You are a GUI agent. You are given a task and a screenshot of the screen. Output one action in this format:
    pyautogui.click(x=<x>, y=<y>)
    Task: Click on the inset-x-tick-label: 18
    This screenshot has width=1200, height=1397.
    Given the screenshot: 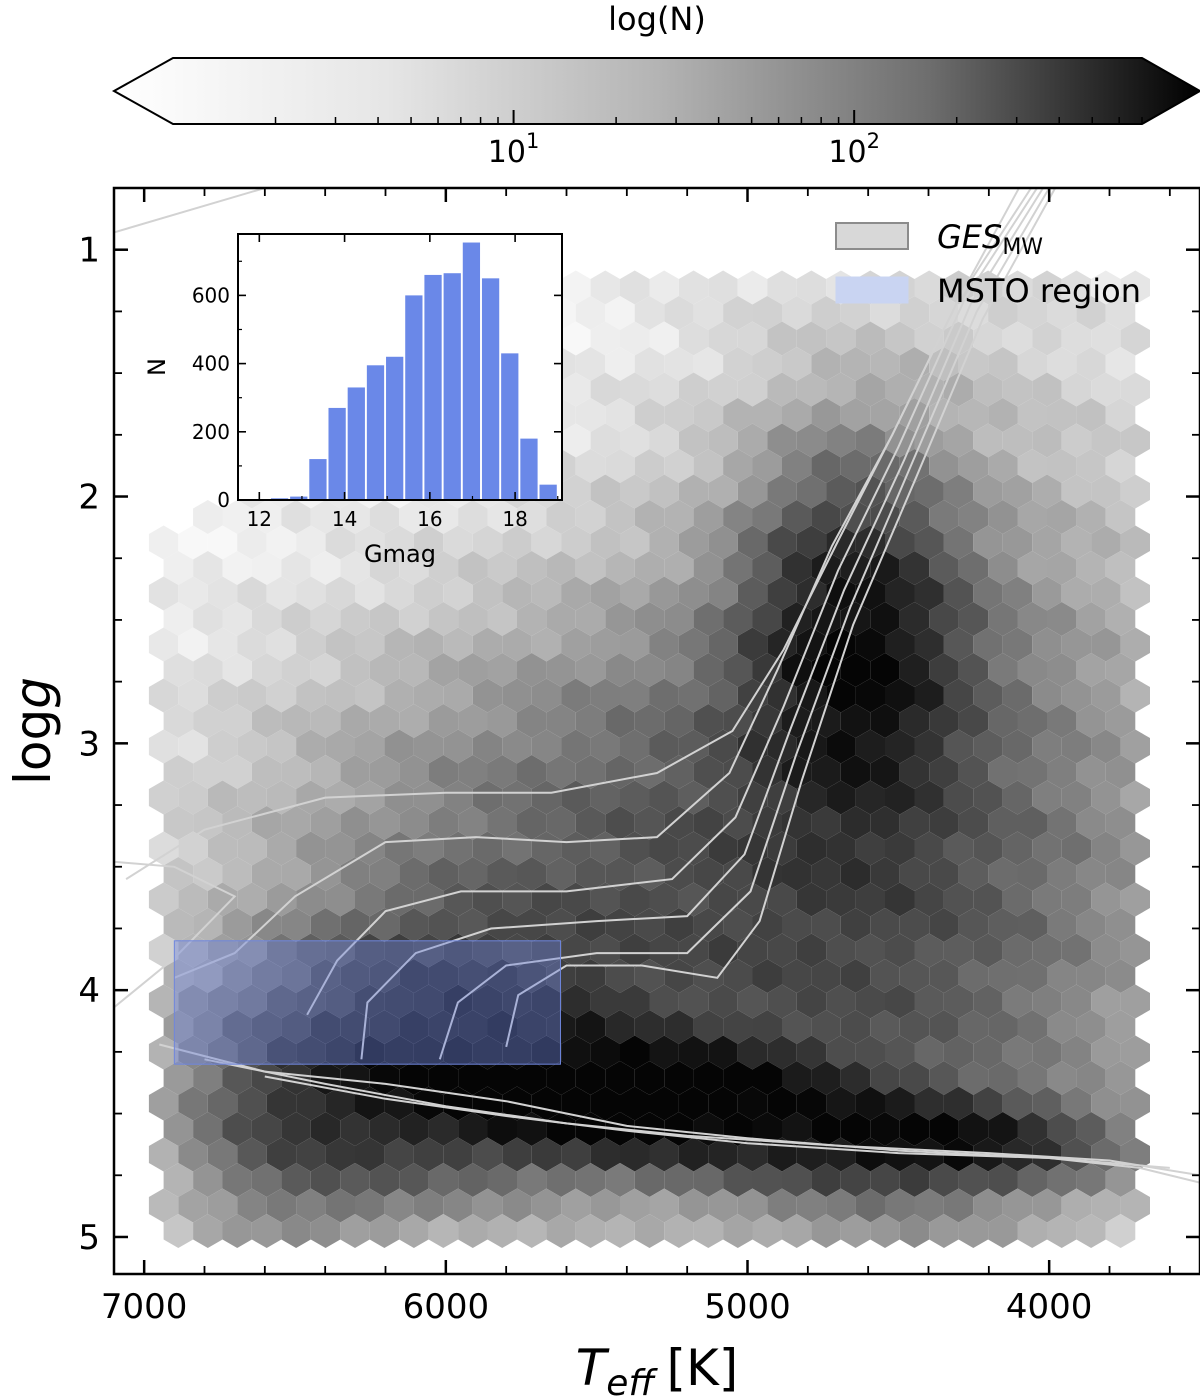 What is the action you would take?
    pyautogui.click(x=514, y=519)
    